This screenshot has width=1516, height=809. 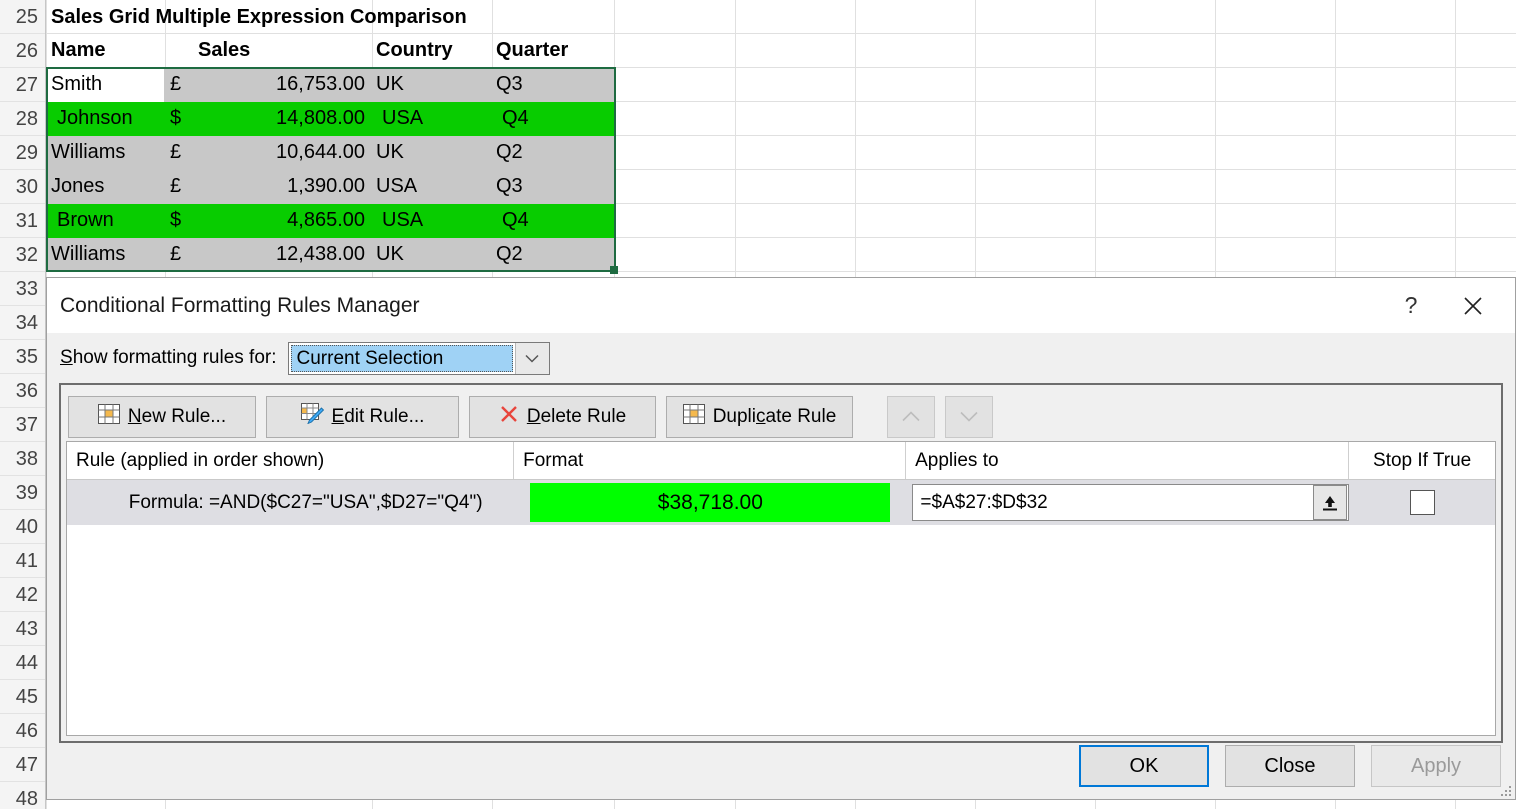 I want to click on col-header-sales-currency, so click(x=181, y=51).